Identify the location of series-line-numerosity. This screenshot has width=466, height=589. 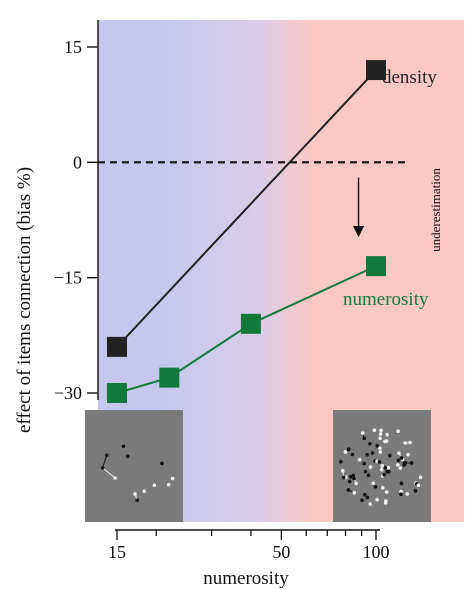
(246, 329).